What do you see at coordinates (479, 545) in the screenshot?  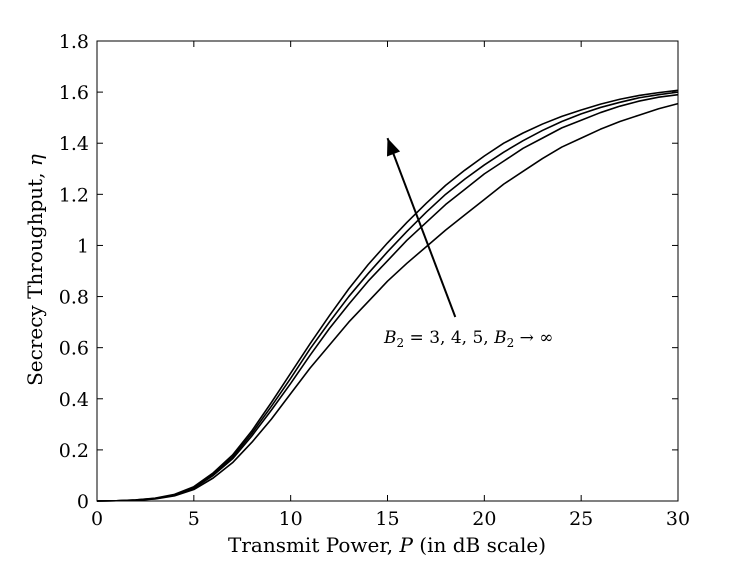 I see `x-axis-title-suffix: (in dB scale)` at bounding box center [479, 545].